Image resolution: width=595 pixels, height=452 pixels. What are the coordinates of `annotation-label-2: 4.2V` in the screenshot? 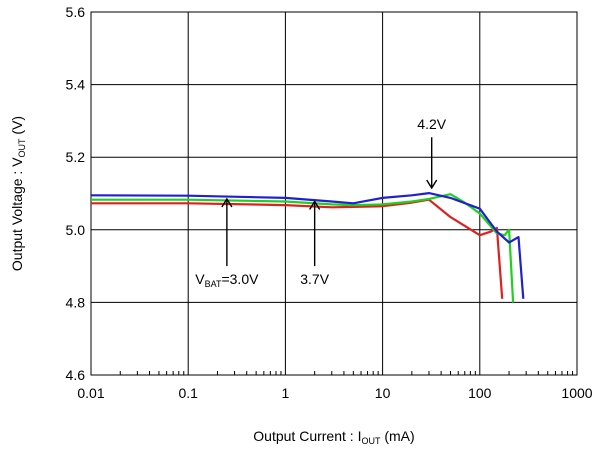 It's located at (431, 124).